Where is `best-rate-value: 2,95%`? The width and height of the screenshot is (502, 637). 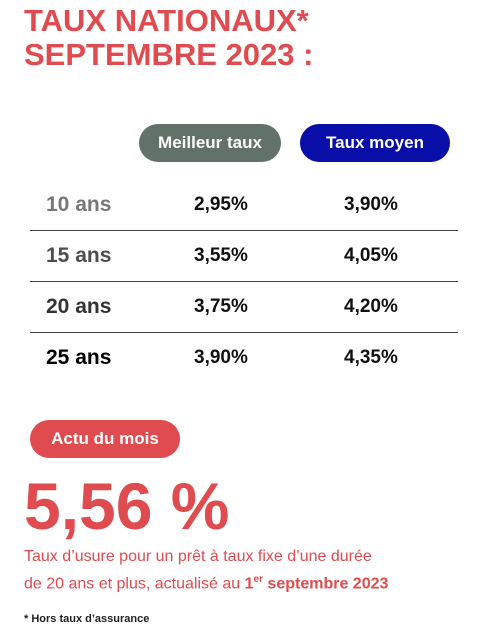 best-rate-value: 2,95% is located at coordinates (221, 204).